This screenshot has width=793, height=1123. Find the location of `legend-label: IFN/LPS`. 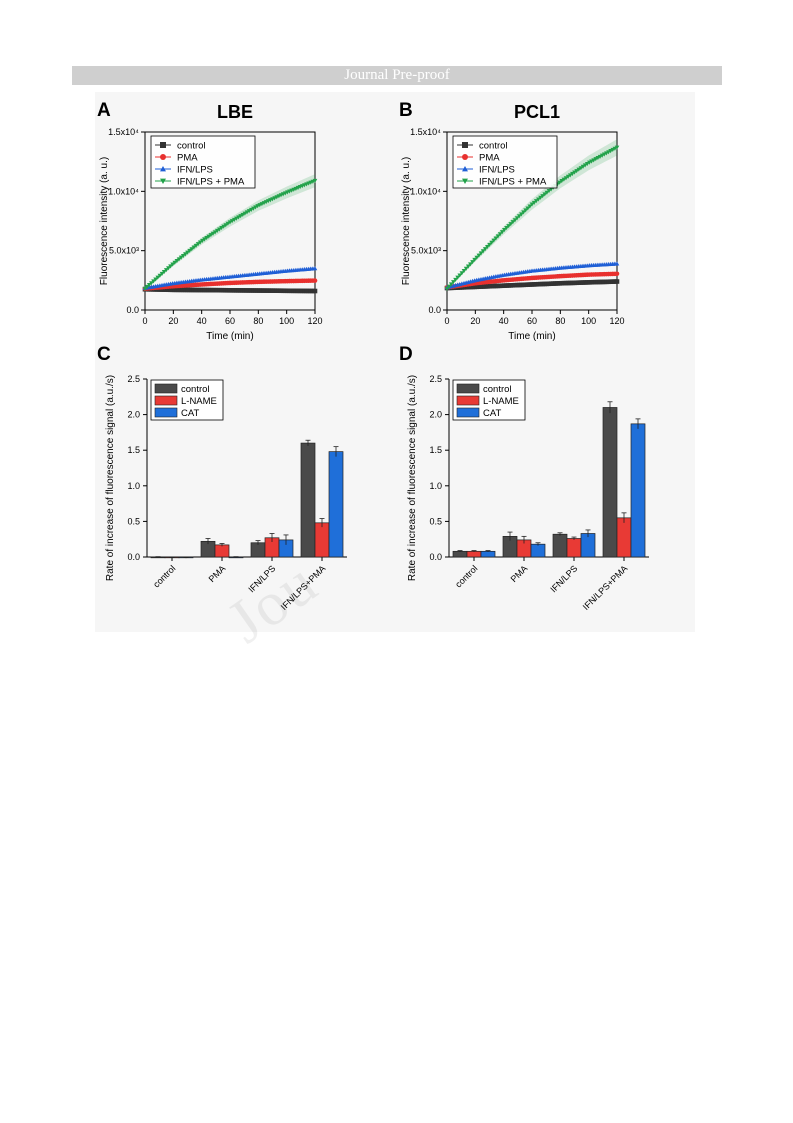

legend-label: IFN/LPS is located at coordinates (497, 170).